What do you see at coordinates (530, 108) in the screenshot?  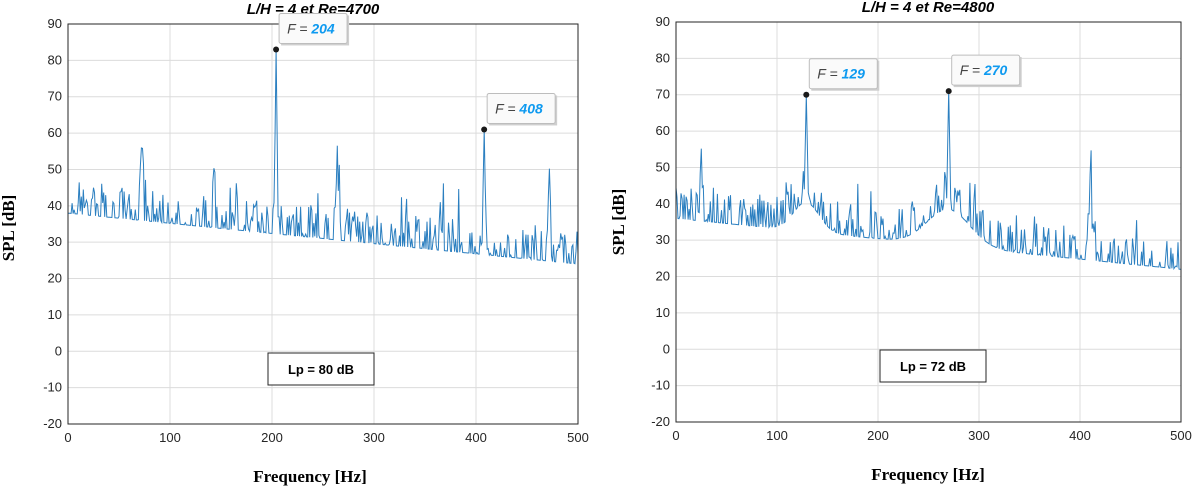 I see `datatip-value: 408` at bounding box center [530, 108].